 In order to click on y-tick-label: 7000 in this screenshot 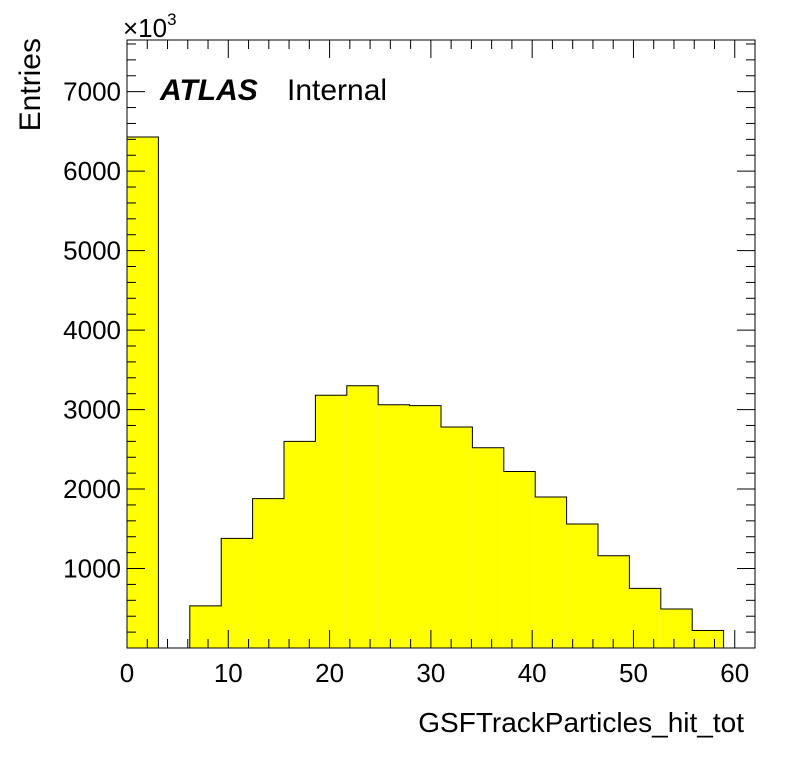, I will do `click(92, 92)`.